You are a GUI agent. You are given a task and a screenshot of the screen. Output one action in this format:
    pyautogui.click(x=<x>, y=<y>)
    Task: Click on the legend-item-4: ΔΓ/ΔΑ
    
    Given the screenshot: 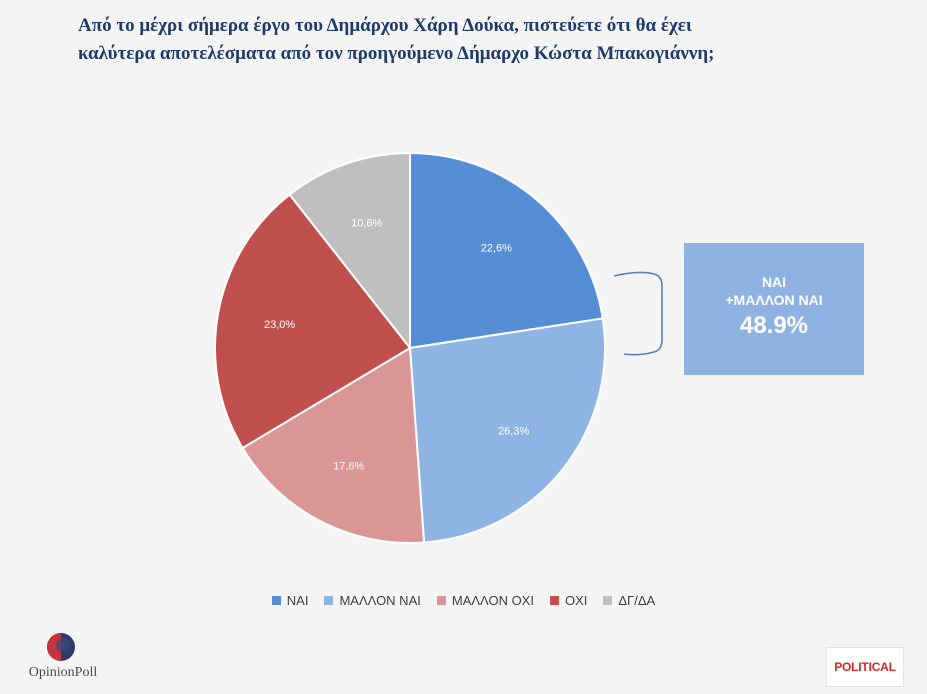 What is the action you would take?
    pyautogui.click(x=629, y=600)
    